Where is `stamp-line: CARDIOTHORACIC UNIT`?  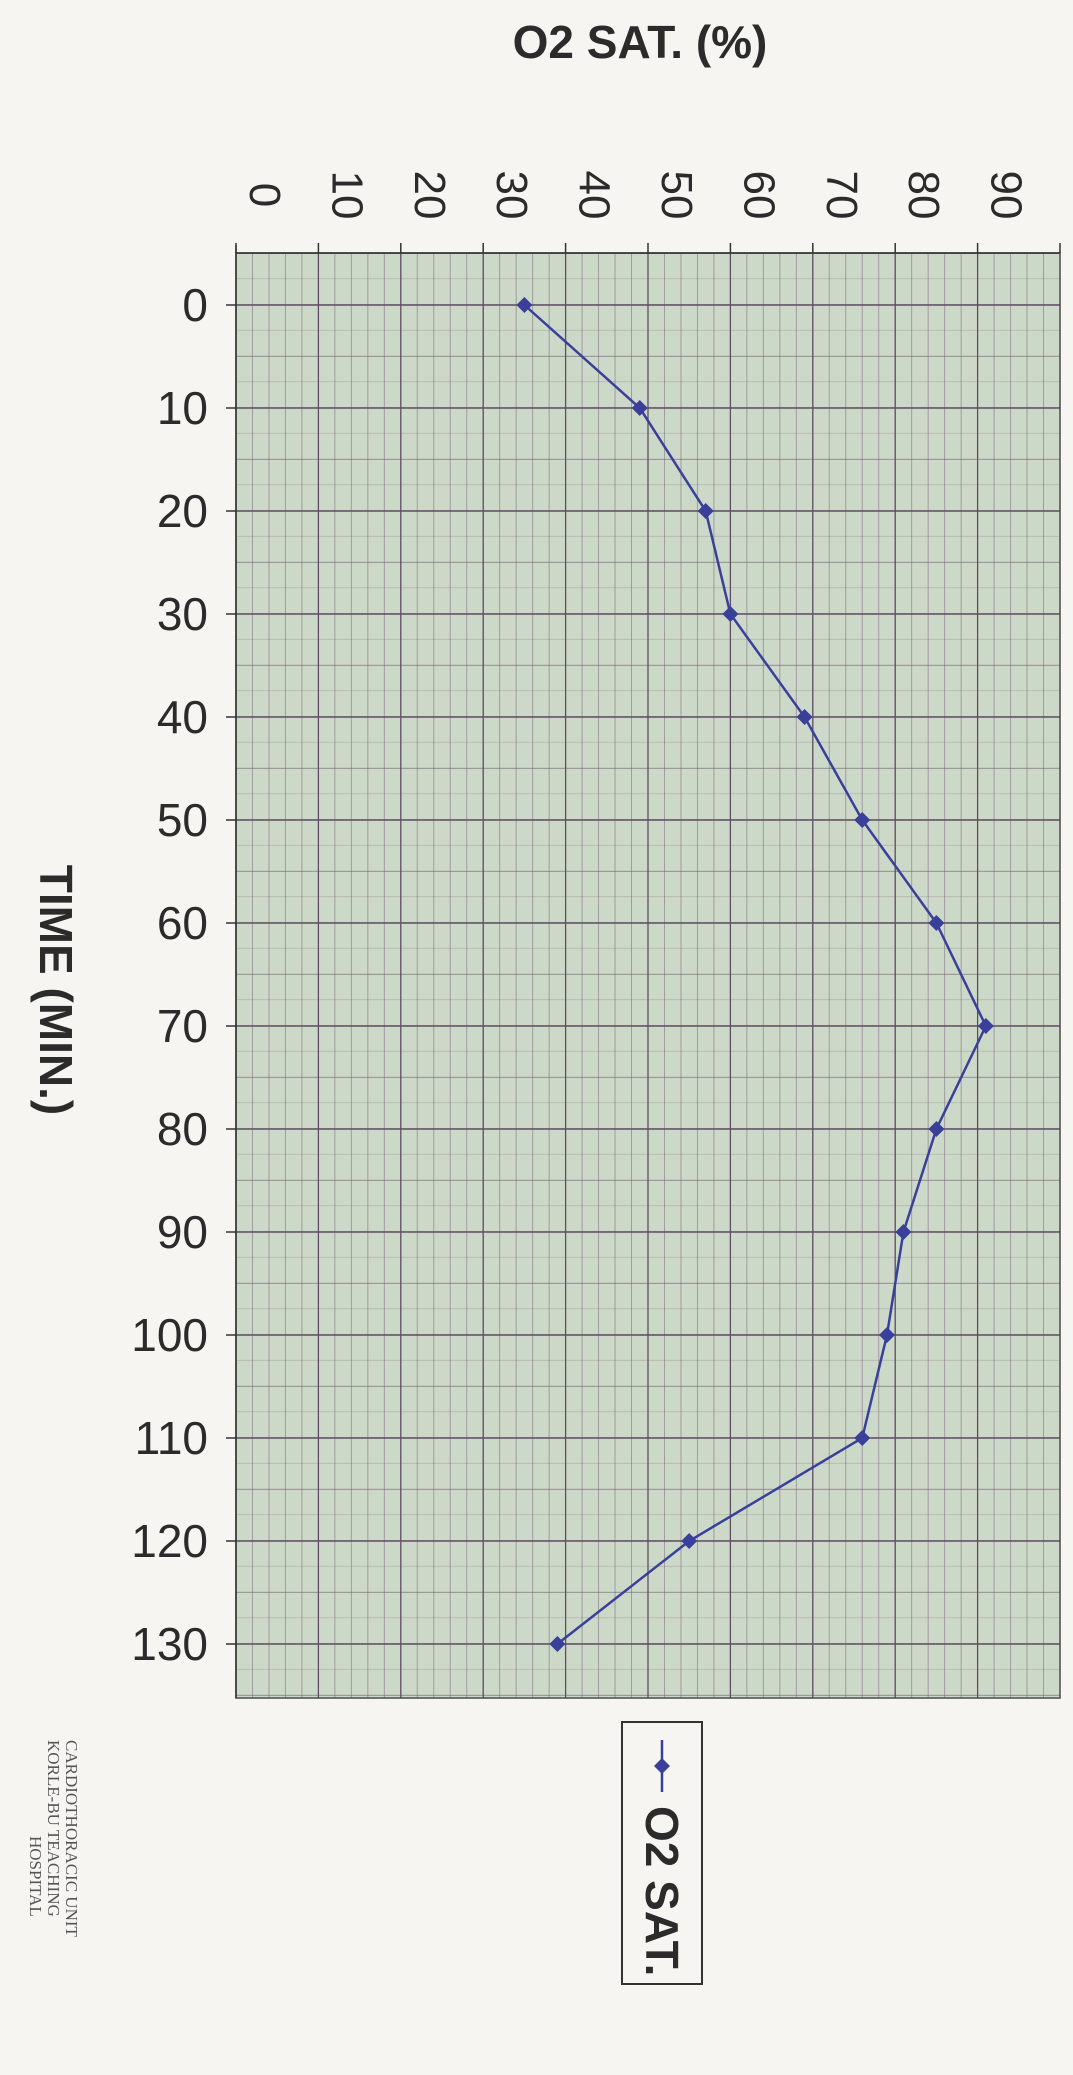 stamp-line: CARDIOTHORACIC UNIT is located at coordinates (71, 1839).